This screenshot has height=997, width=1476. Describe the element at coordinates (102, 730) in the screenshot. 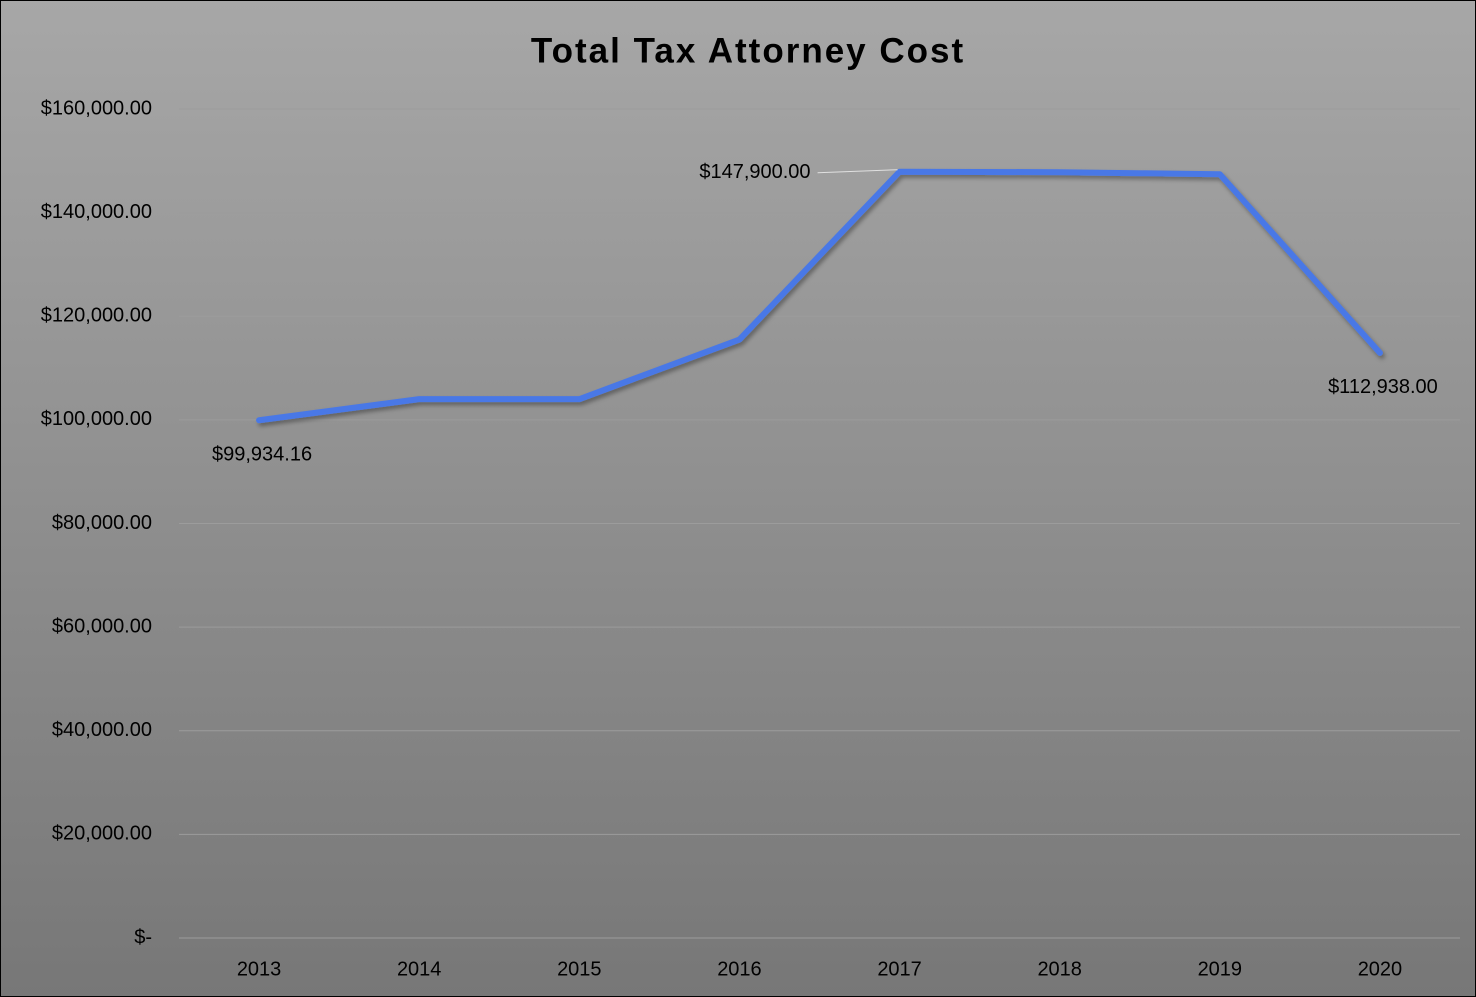

I see `y-tick-label: $40,000.00` at that location.